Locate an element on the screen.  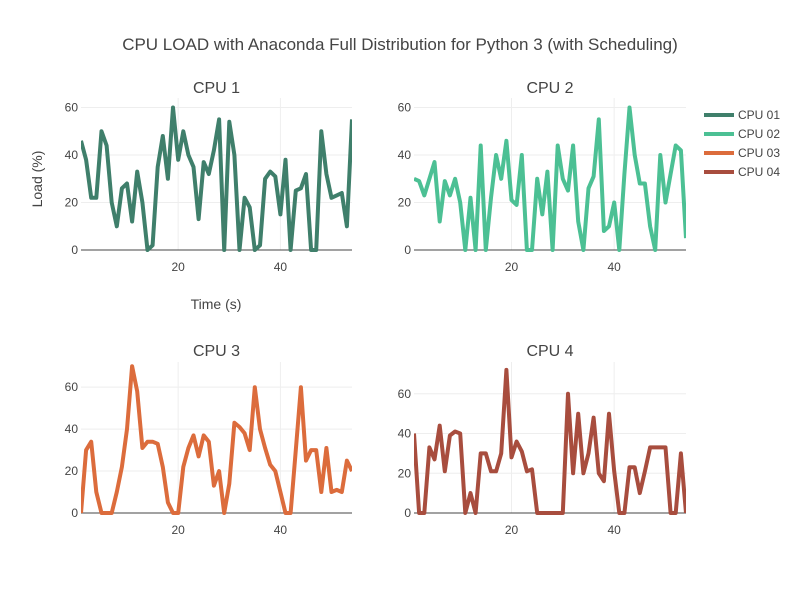
subplot-4: CPU 4 0 20 40 60 20 40 is located at coordinates (542, 440).